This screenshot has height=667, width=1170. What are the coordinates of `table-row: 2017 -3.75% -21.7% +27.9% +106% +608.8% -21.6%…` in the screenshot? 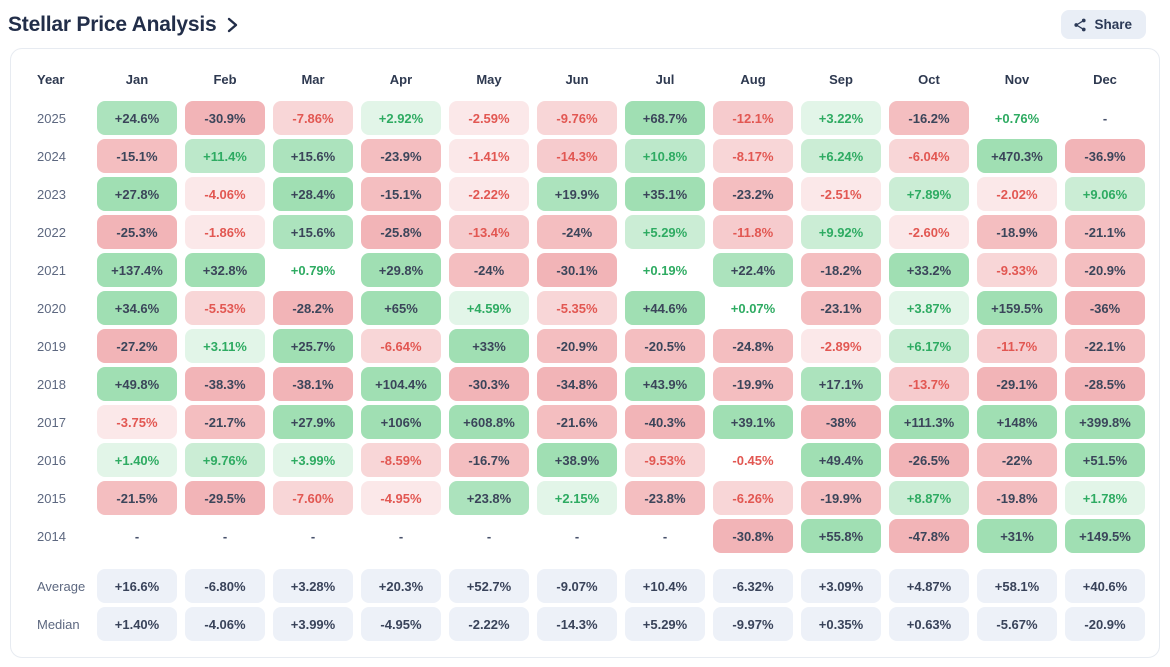 It's located at (585, 422).